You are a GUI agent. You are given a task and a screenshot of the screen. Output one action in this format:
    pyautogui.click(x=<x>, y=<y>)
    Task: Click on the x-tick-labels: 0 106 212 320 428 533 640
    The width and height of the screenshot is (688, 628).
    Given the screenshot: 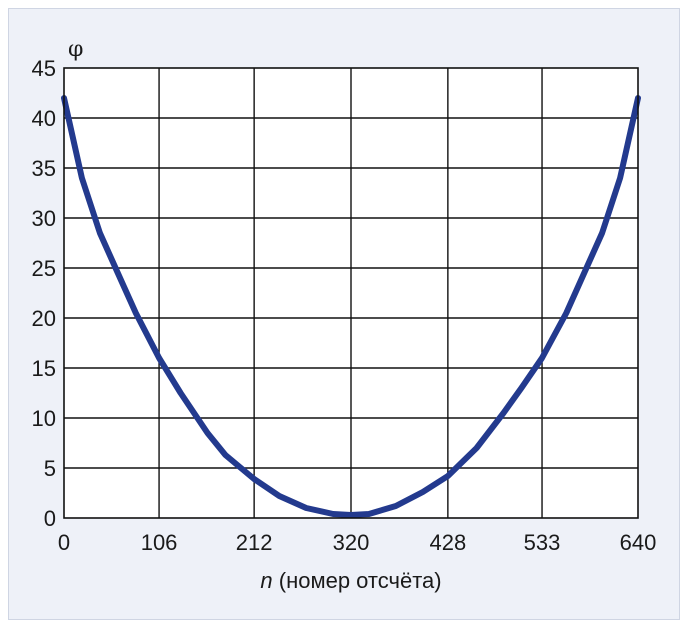 What is the action you would take?
    pyautogui.click(x=357, y=542)
    